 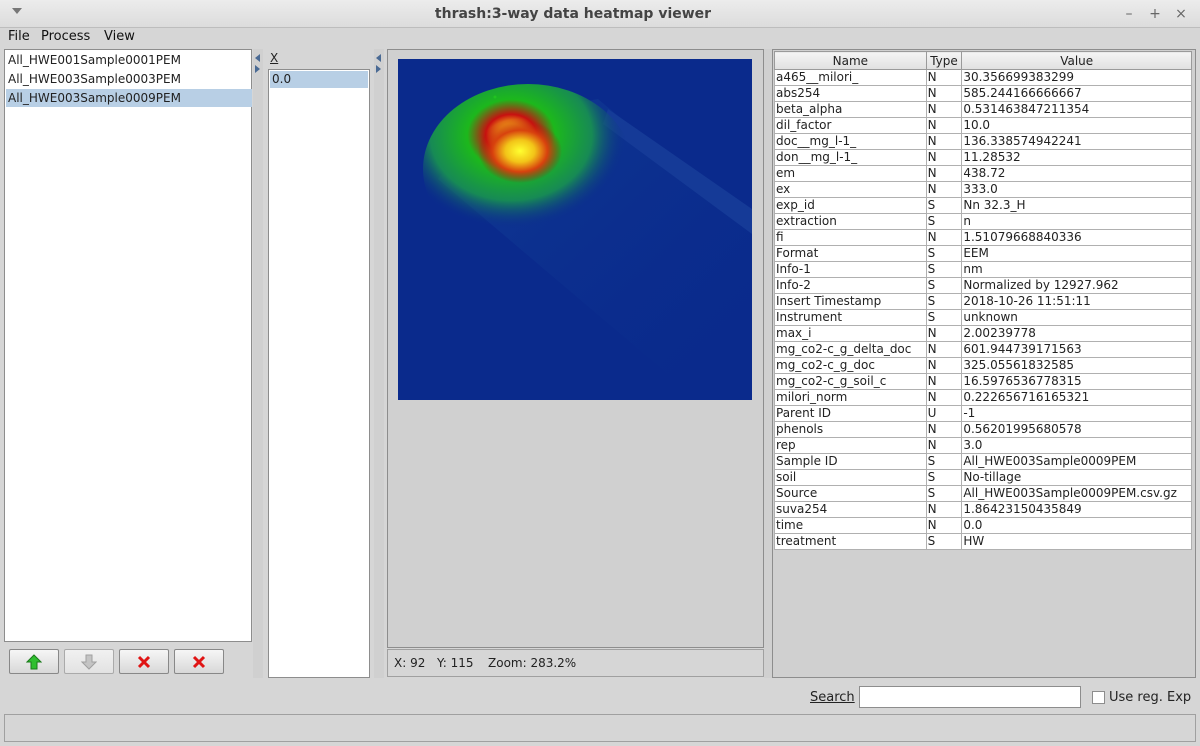 I want to click on property-name-cell: Format, so click(x=850, y=253).